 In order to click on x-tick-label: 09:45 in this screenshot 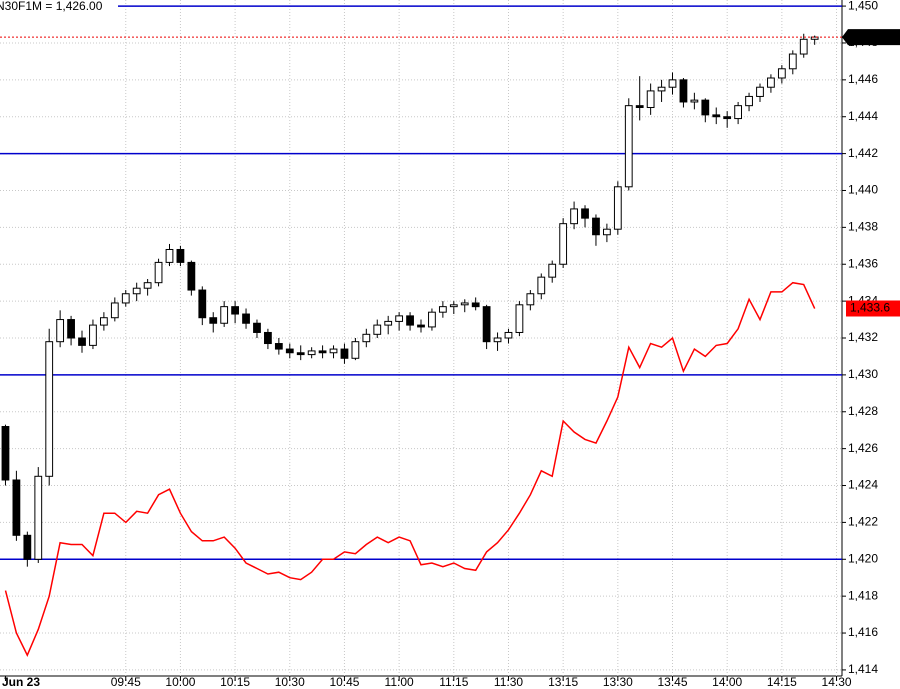, I will do `click(126, 682)`.